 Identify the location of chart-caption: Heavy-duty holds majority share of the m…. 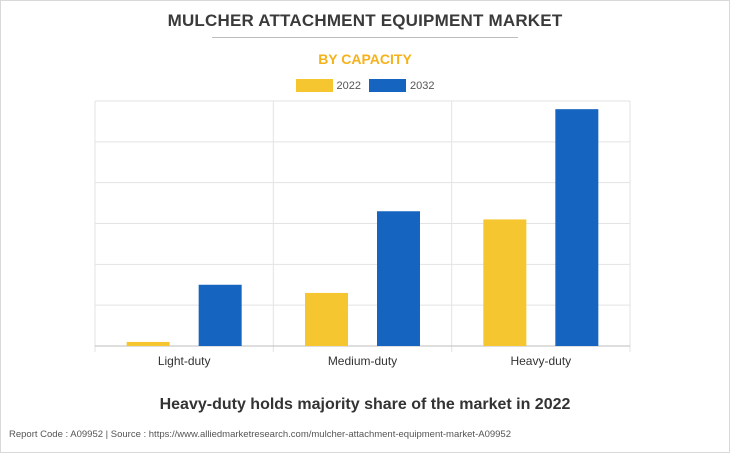
(365, 404).